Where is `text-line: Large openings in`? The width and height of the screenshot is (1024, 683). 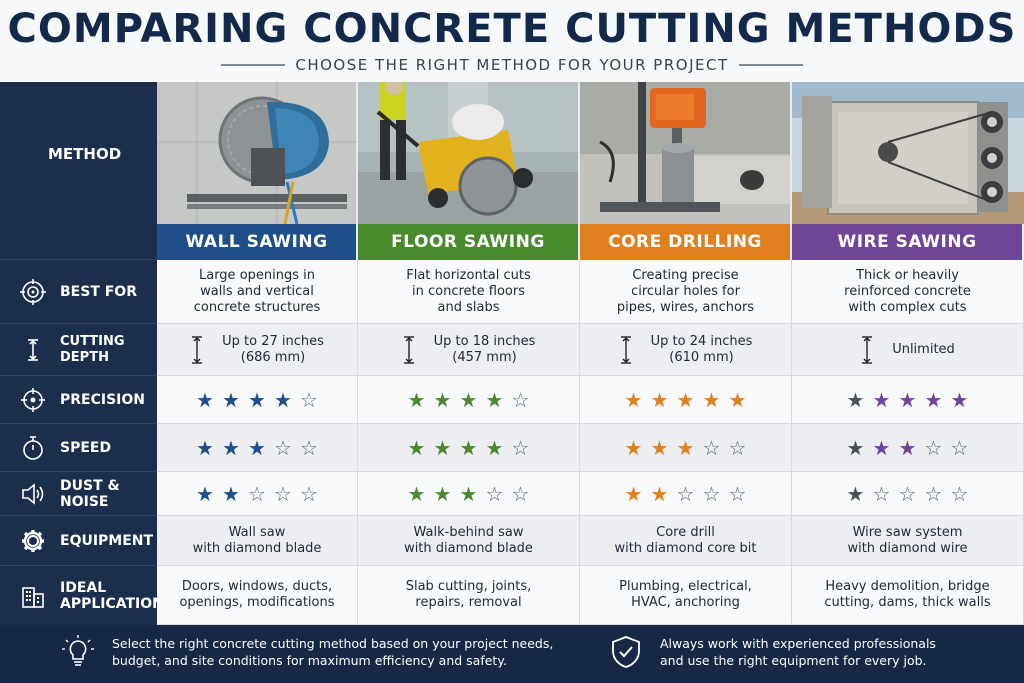
text-line: Large openings in is located at coordinates (256, 275).